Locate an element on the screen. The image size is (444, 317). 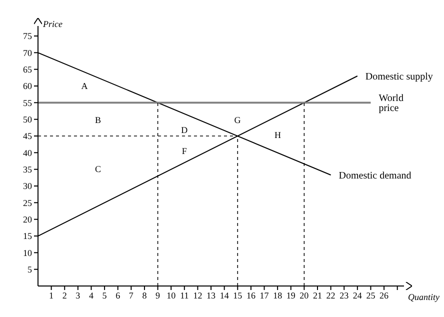
x-tick-label: 14 is located at coordinates (225, 295).